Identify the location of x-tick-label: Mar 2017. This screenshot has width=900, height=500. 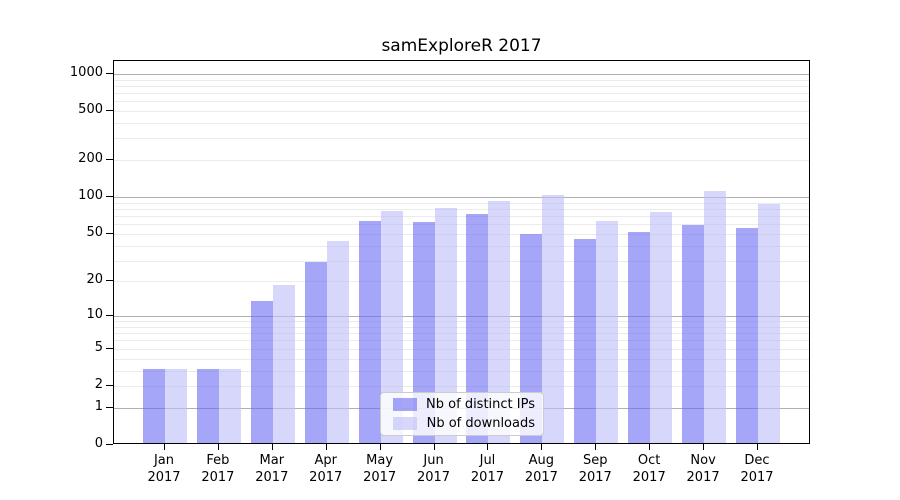
(272, 469).